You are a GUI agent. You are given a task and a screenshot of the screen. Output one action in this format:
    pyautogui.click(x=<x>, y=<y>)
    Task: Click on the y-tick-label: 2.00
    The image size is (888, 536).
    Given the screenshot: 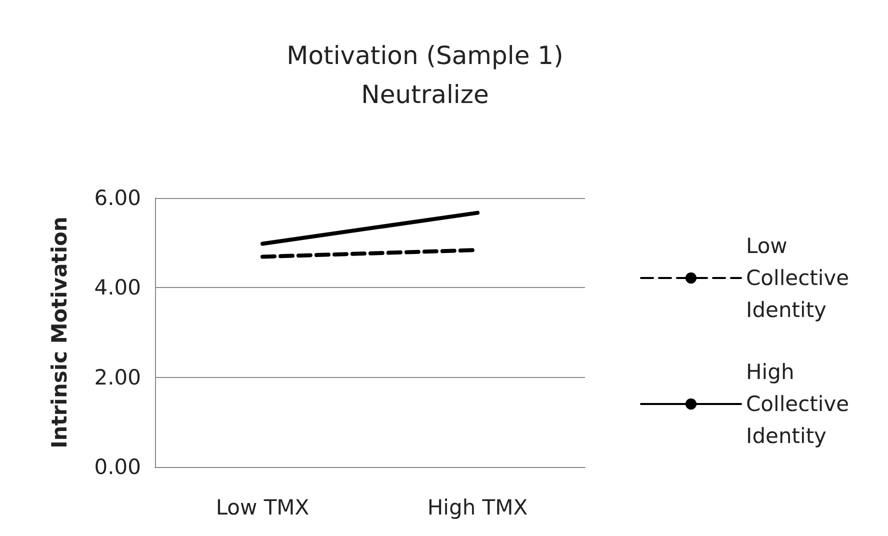 What is the action you would take?
    pyautogui.click(x=117, y=377)
    